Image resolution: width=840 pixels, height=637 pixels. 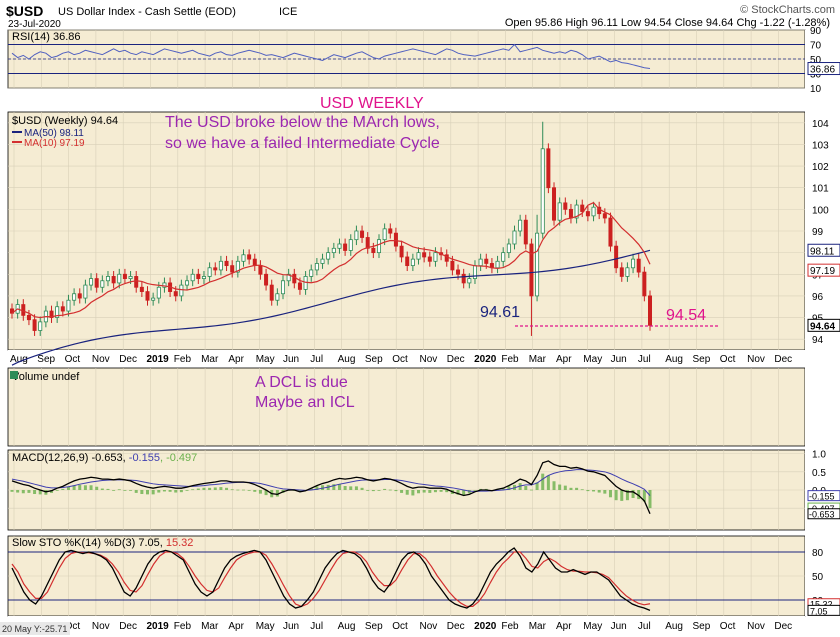 What do you see at coordinates (818, 232) in the screenshot?
I see `price-tick-99: 99` at bounding box center [818, 232].